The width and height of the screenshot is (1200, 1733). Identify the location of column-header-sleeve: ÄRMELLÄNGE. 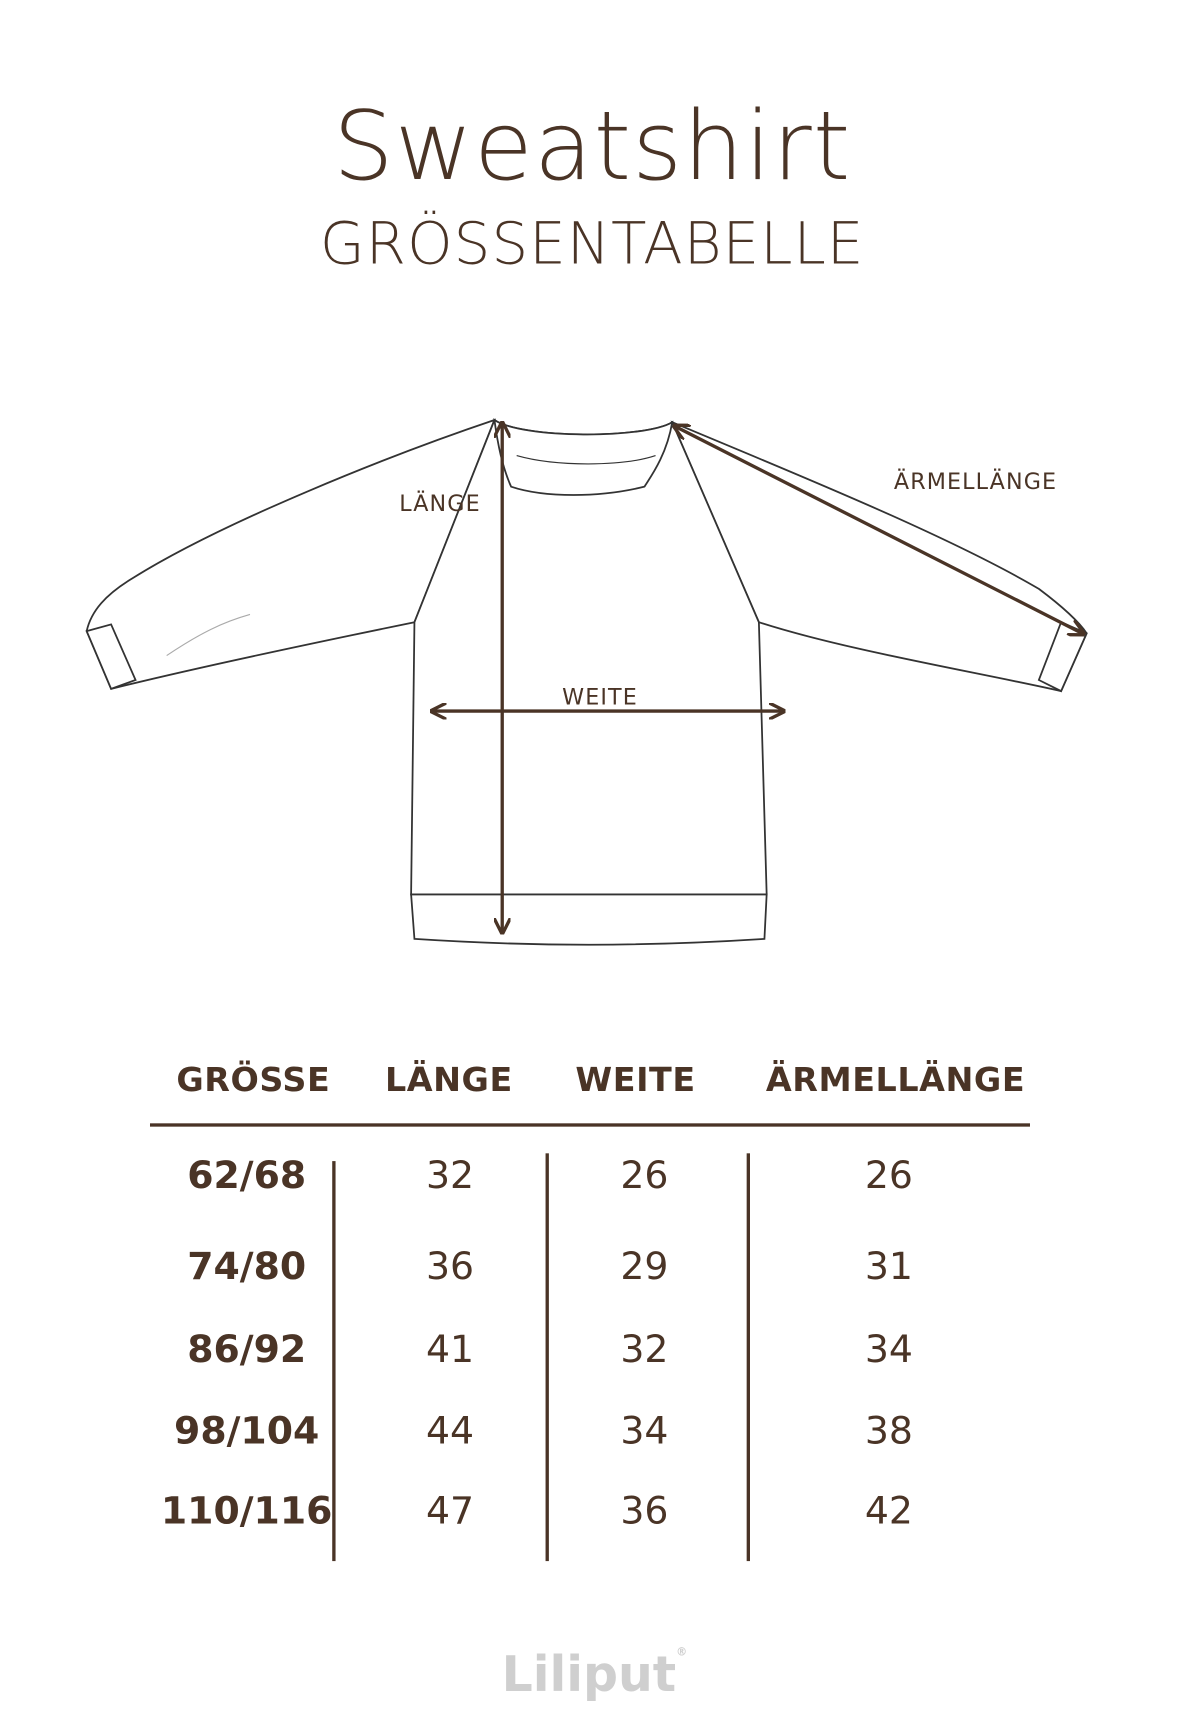
(895, 1080).